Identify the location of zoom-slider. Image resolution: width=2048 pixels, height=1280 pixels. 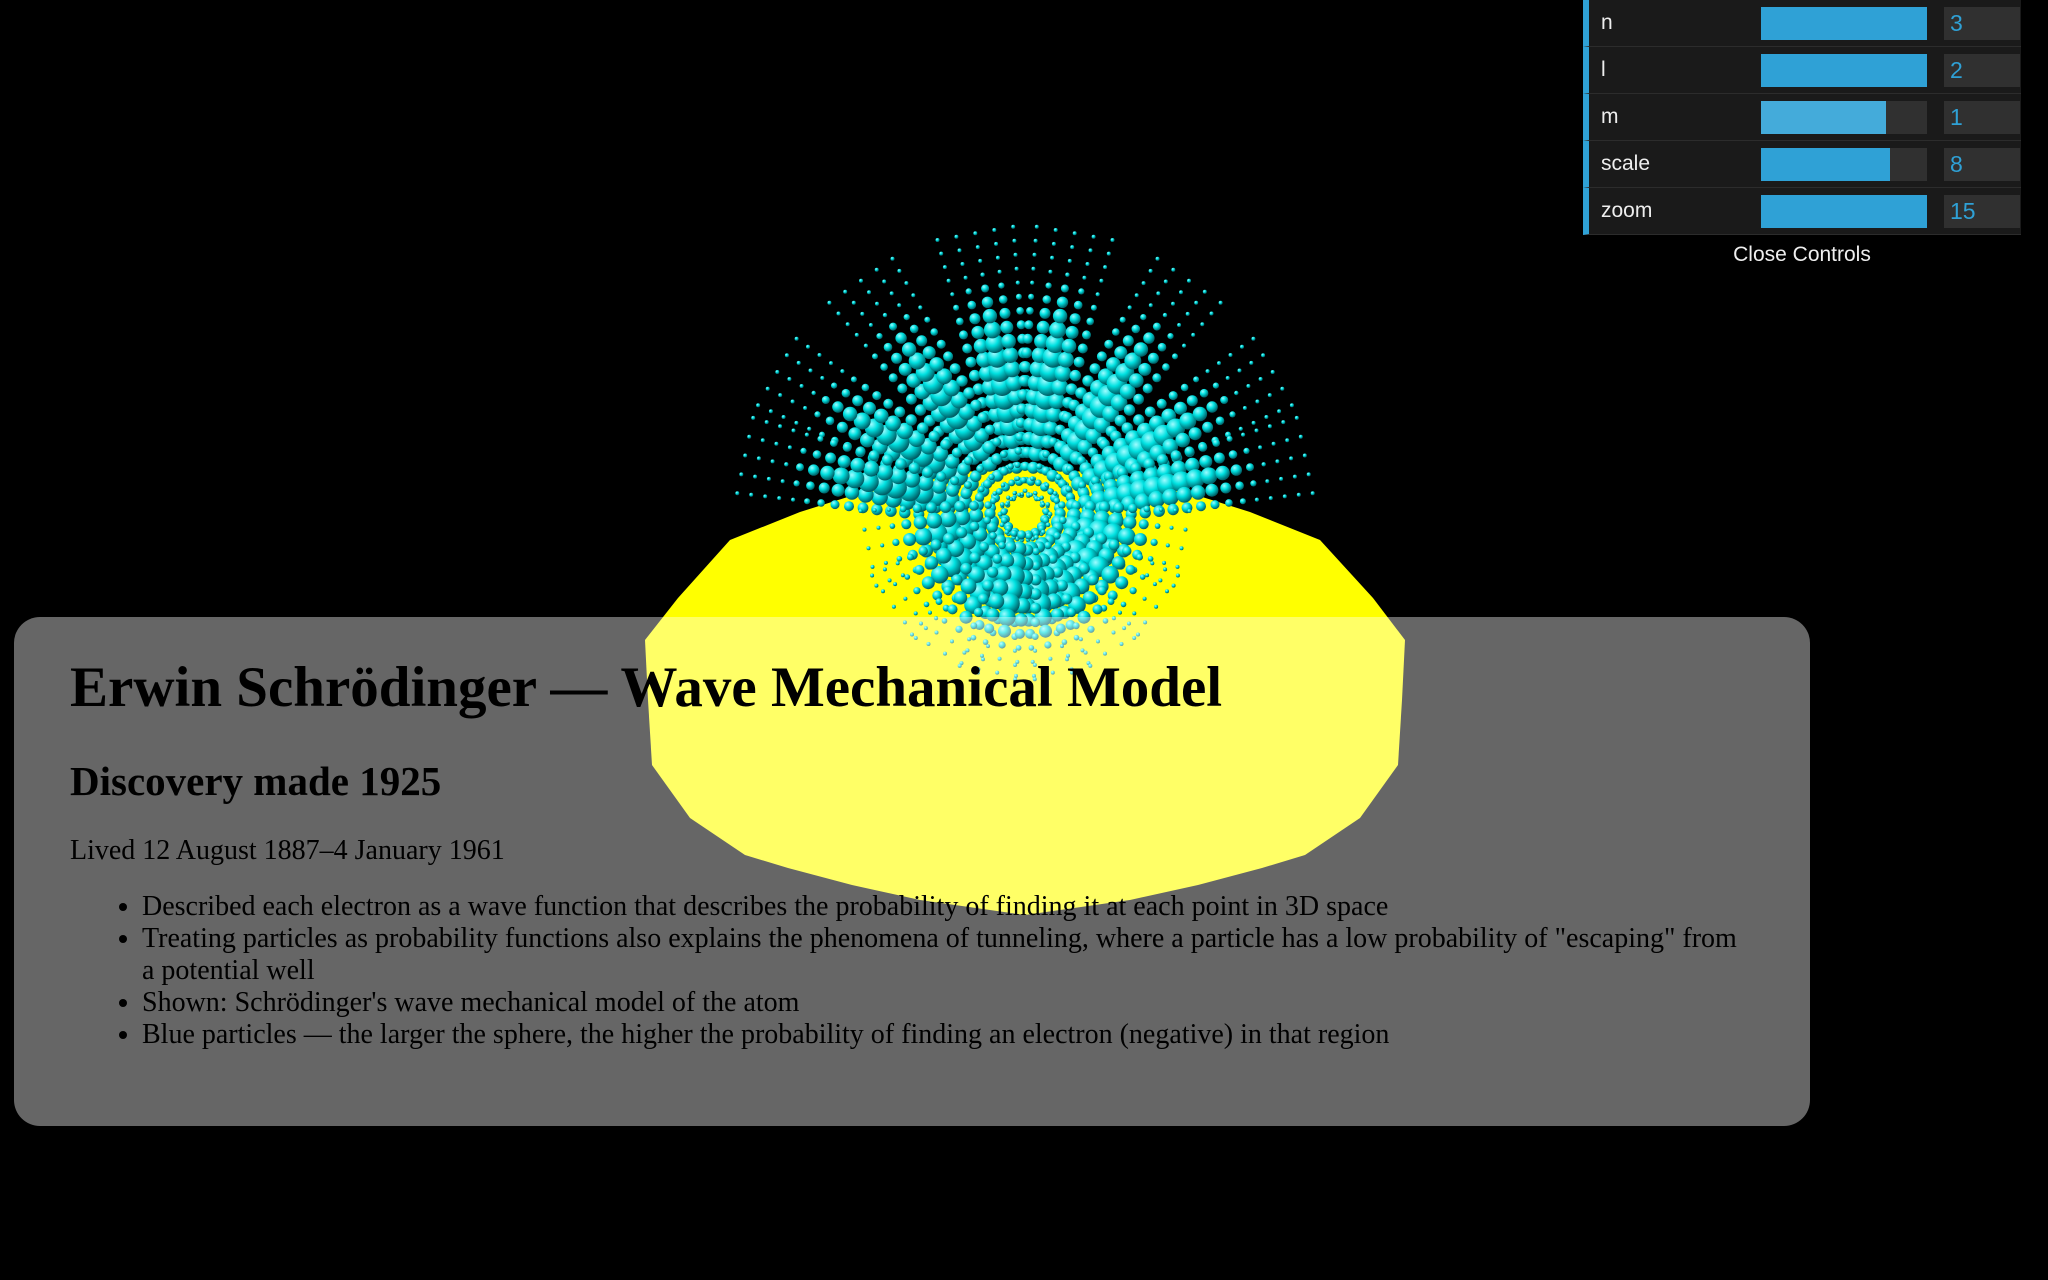
(1844, 211).